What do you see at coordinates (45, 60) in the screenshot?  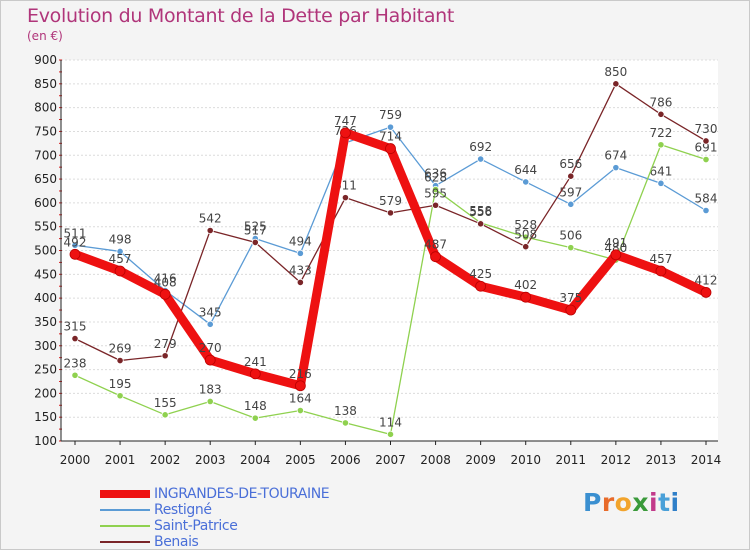 I see `y-tick-label: 900` at bounding box center [45, 60].